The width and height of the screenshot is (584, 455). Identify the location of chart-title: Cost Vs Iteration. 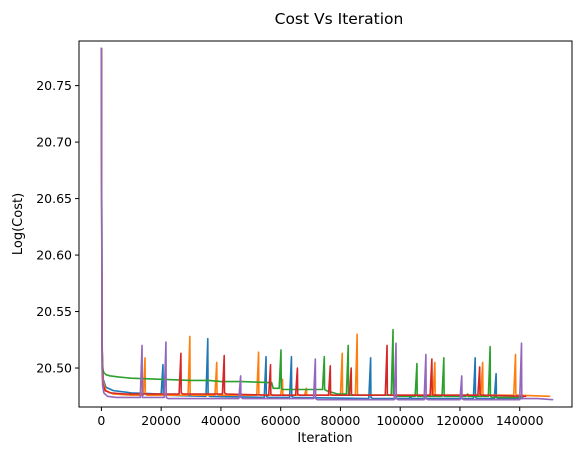
(339, 19).